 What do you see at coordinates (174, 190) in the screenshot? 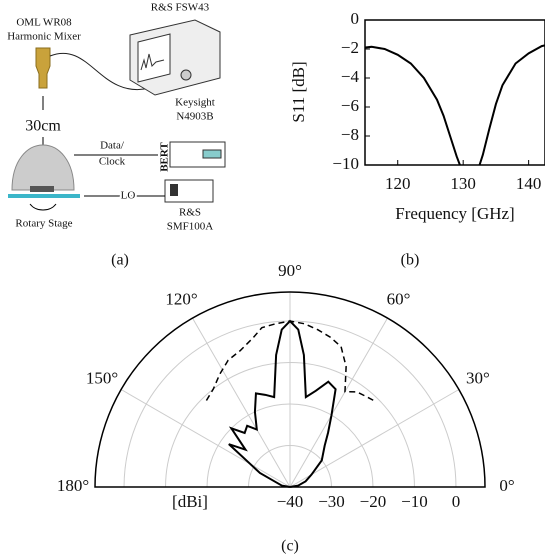
I see `generator-screen` at bounding box center [174, 190].